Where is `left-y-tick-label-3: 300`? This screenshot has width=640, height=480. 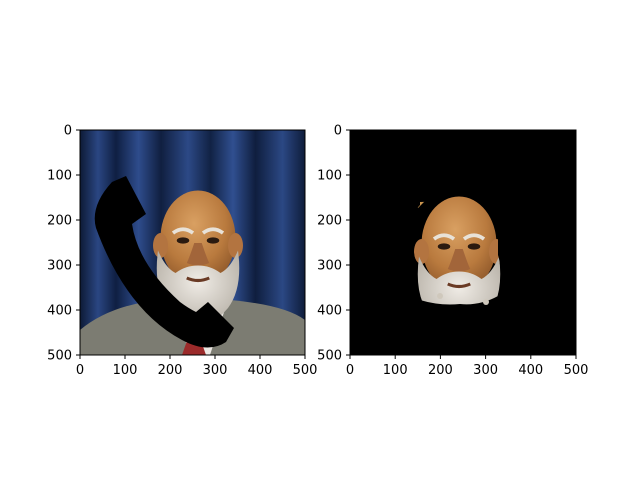 left-y-tick-label-3: 300 is located at coordinates (59, 266).